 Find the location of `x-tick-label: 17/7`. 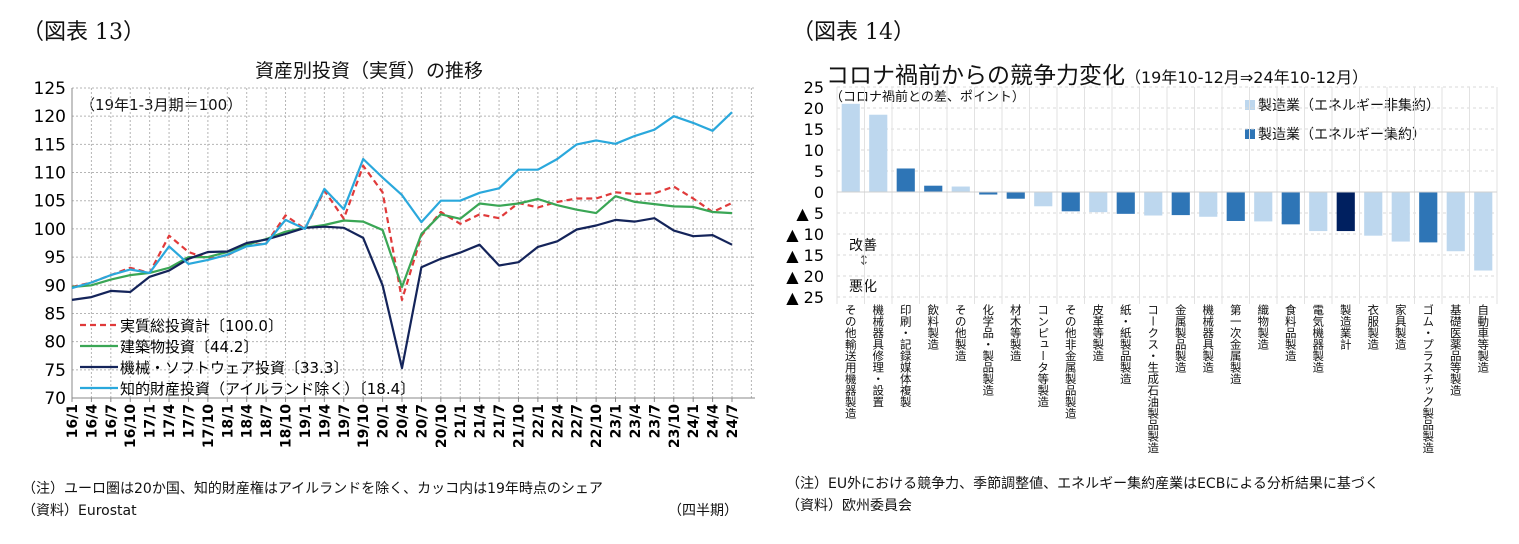

x-tick-label: 17/7 is located at coordinates (189, 421).